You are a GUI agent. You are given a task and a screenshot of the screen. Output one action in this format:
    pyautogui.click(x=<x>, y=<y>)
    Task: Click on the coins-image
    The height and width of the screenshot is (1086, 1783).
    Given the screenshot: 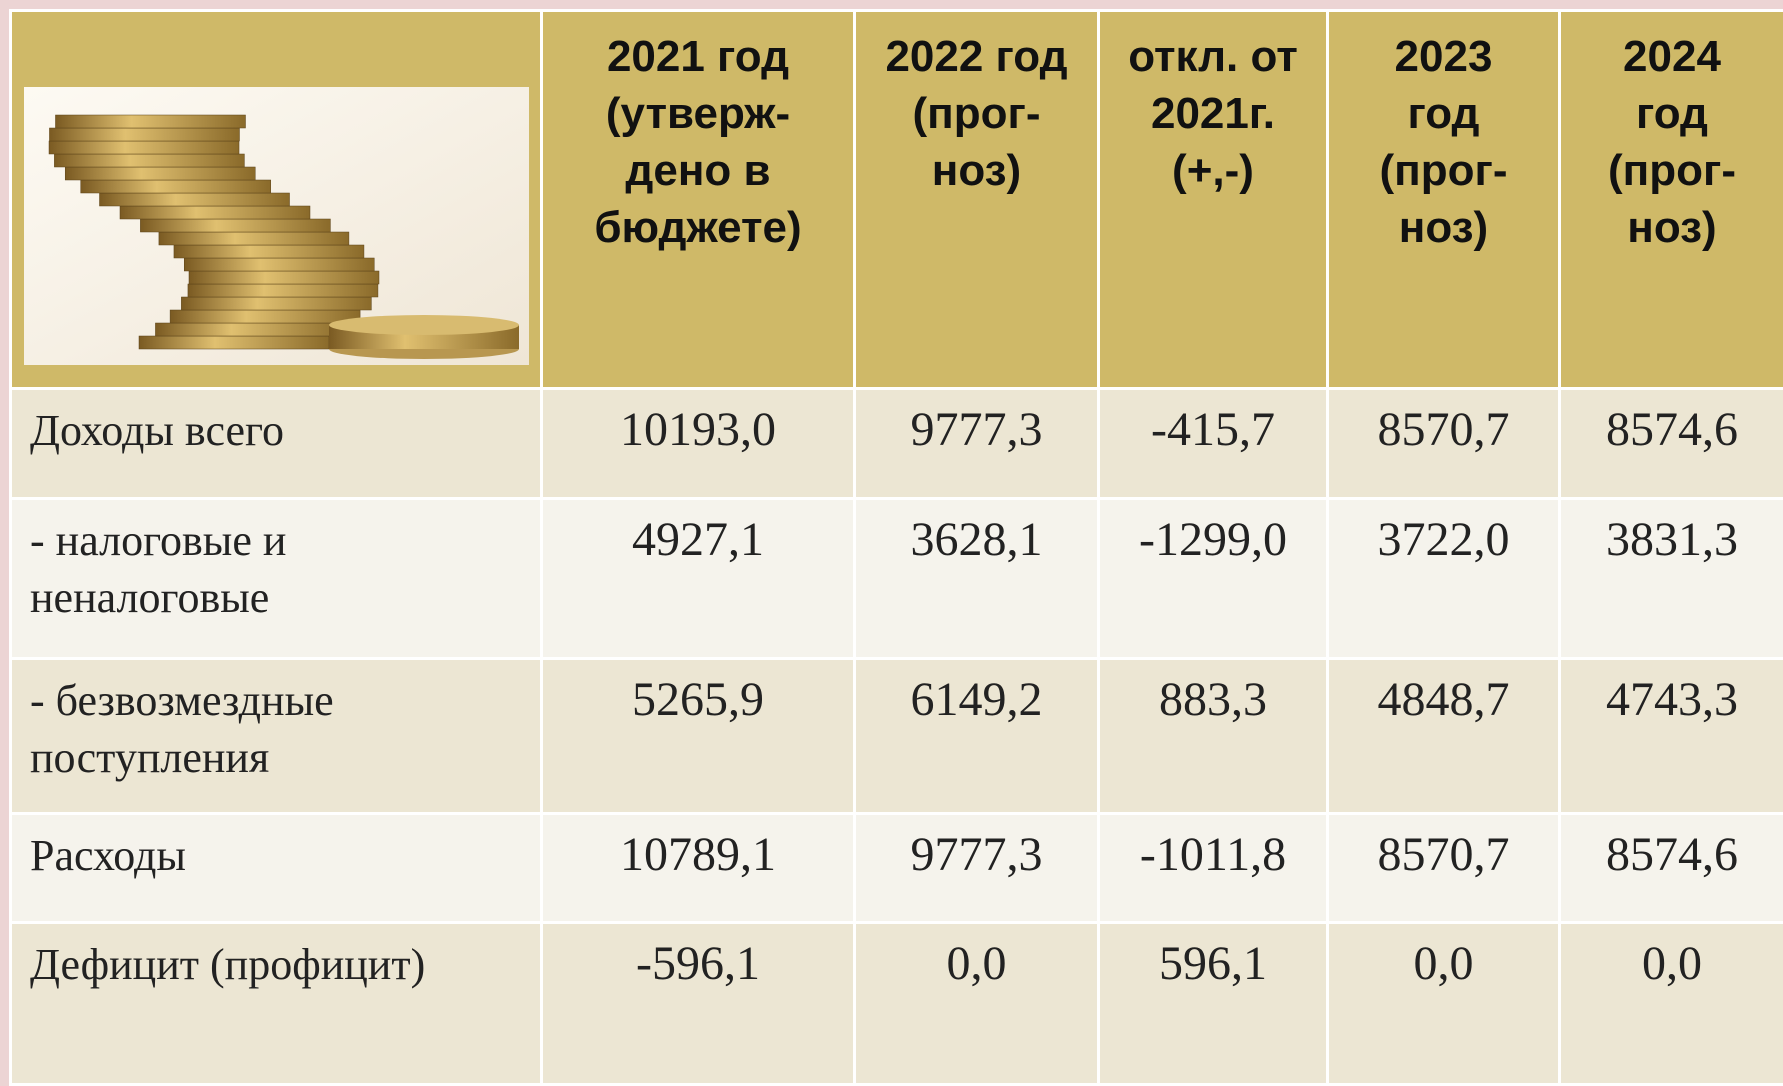 What is the action you would take?
    pyautogui.click(x=276, y=226)
    